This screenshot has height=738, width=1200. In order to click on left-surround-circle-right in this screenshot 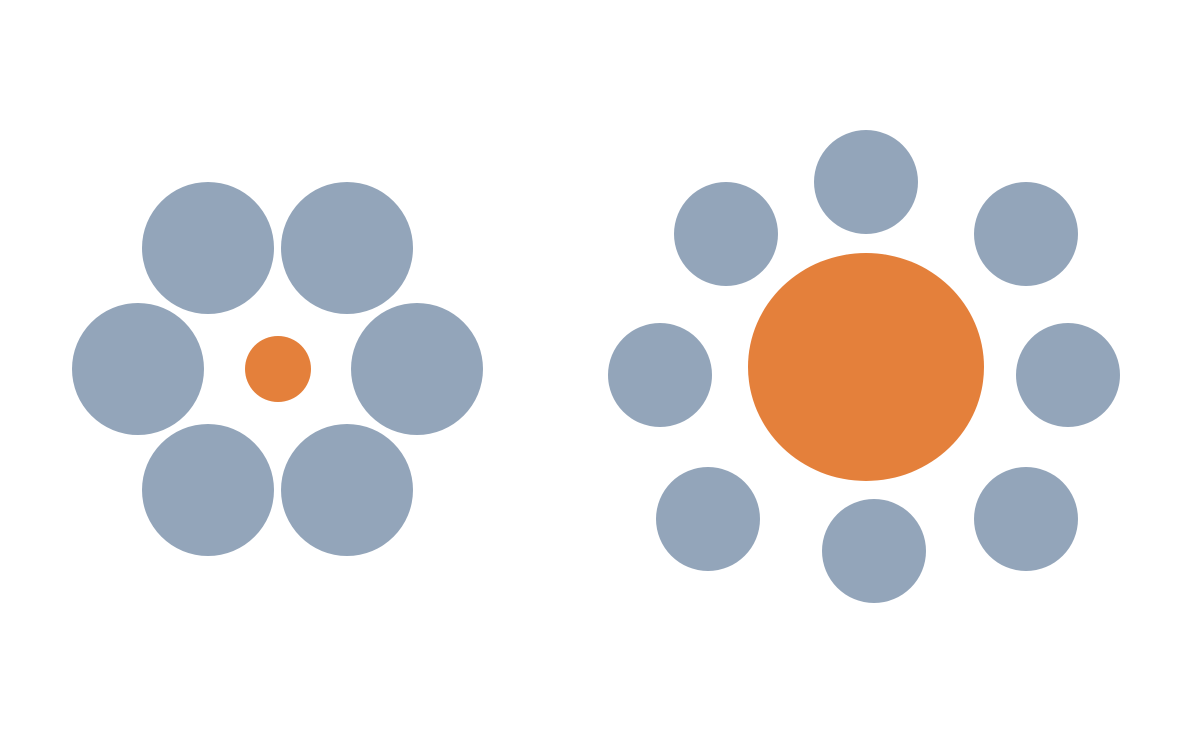, I will do `click(417, 369)`.